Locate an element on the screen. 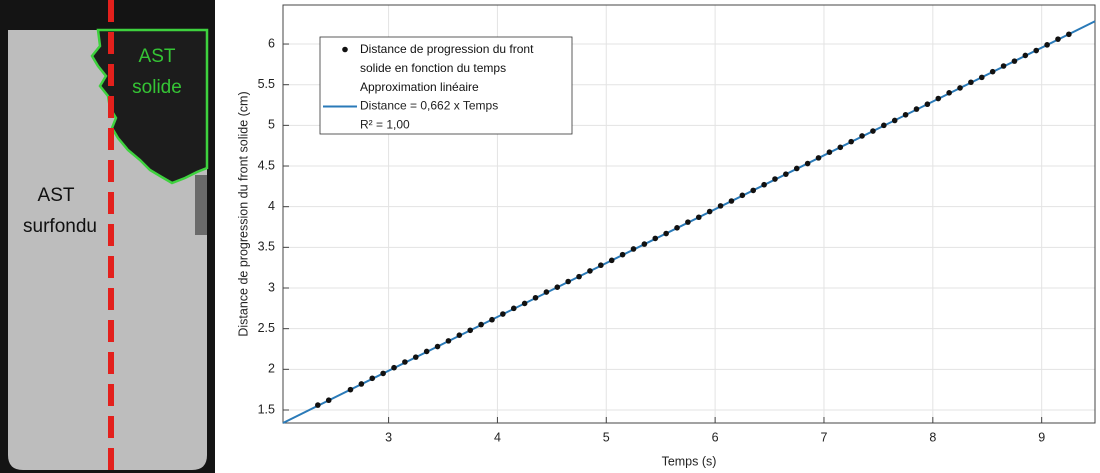 This screenshot has width=1100, height=473. y-tick-label: 1.5 is located at coordinates (266, 409).